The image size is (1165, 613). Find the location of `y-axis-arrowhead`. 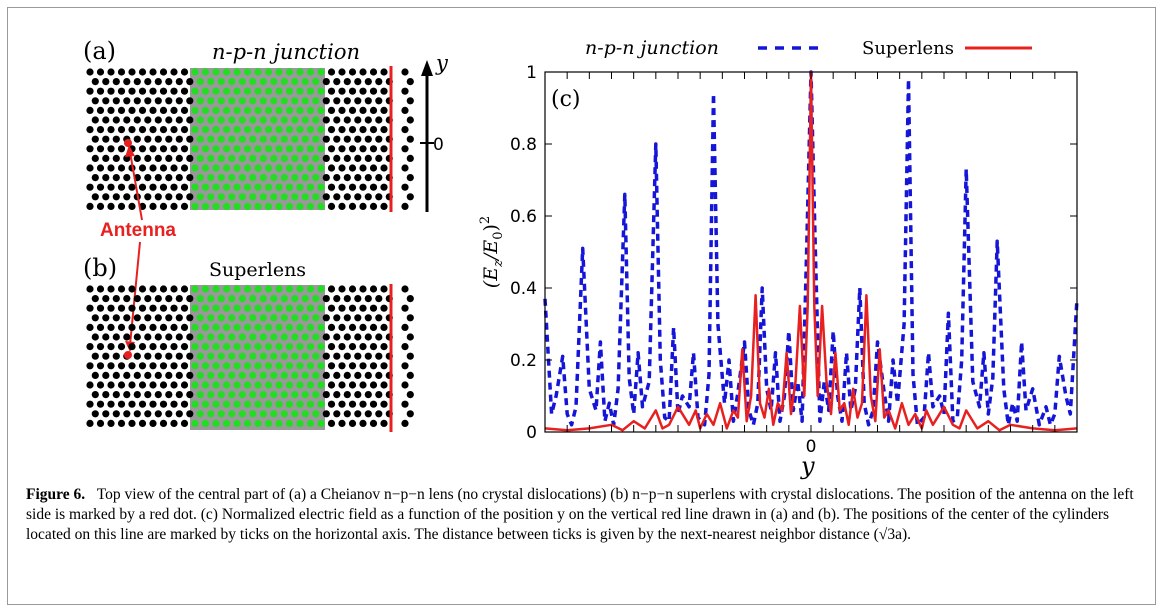

y-axis-arrowhead is located at coordinates (427, 68).